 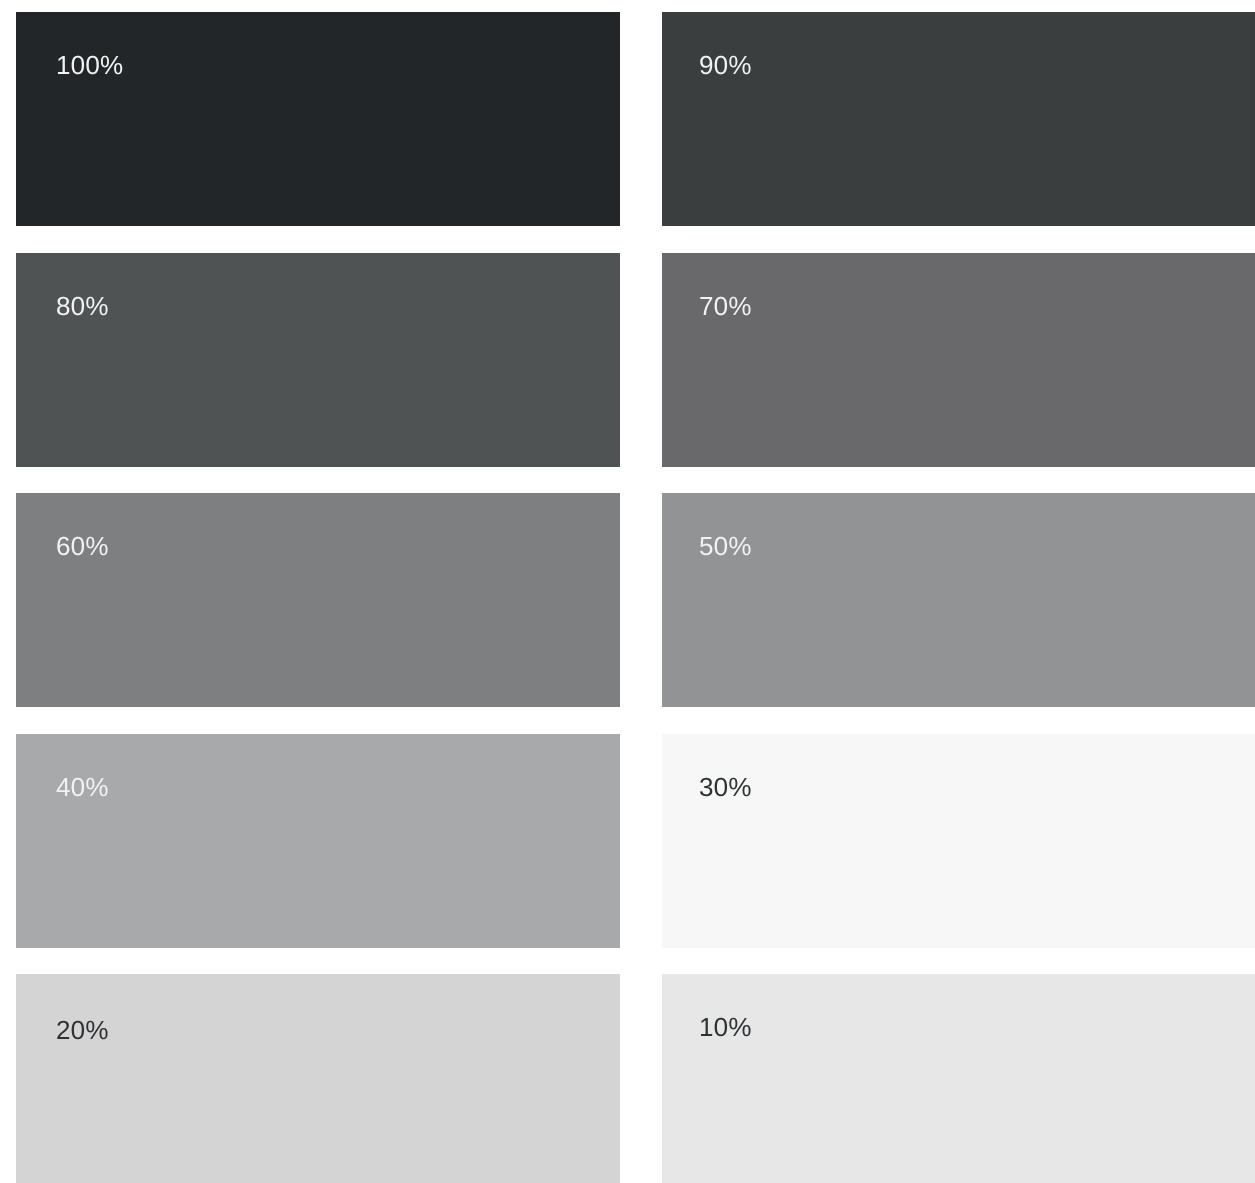 I want to click on swatch-label: 20%, so click(x=82, y=1030).